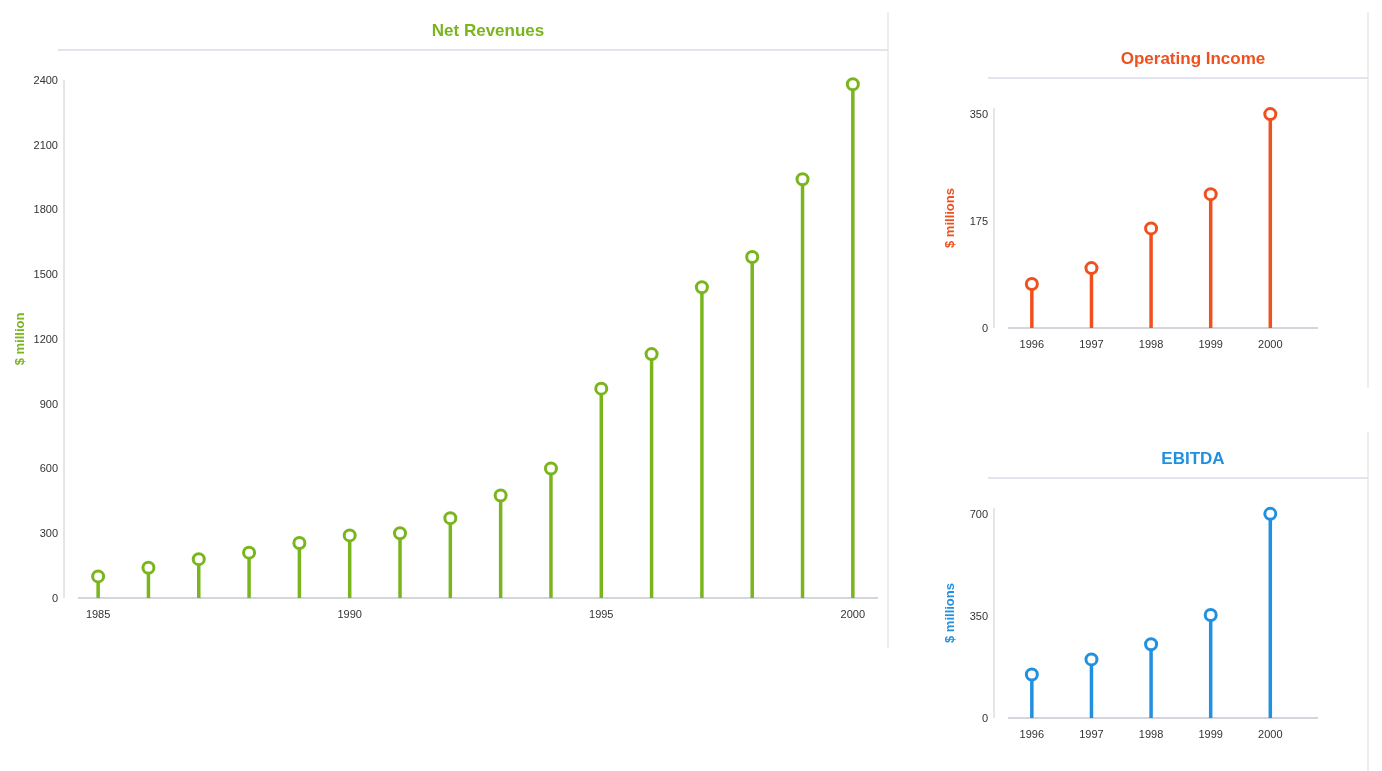 The height and width of the screenshot is (771, 1382). What do you see at coordinates (45, 338) in the screenshot?
I see `y-tick-label: 1200` at bounding box center [45, 338].